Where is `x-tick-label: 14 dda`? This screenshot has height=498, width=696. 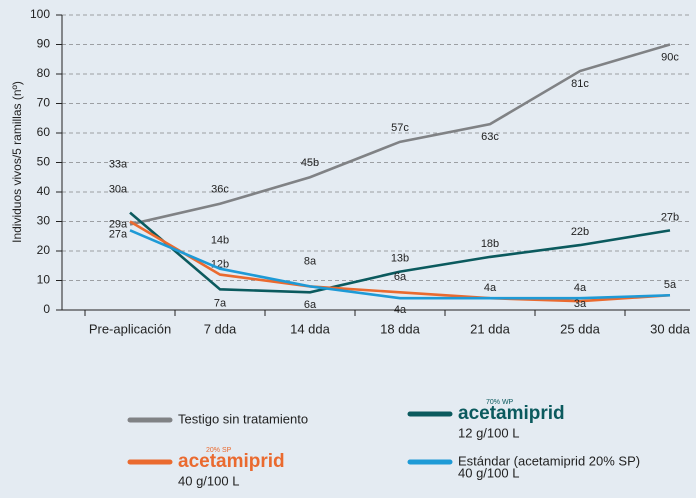
x-tick-label: 14 dda is located at coordinates (310, 328).